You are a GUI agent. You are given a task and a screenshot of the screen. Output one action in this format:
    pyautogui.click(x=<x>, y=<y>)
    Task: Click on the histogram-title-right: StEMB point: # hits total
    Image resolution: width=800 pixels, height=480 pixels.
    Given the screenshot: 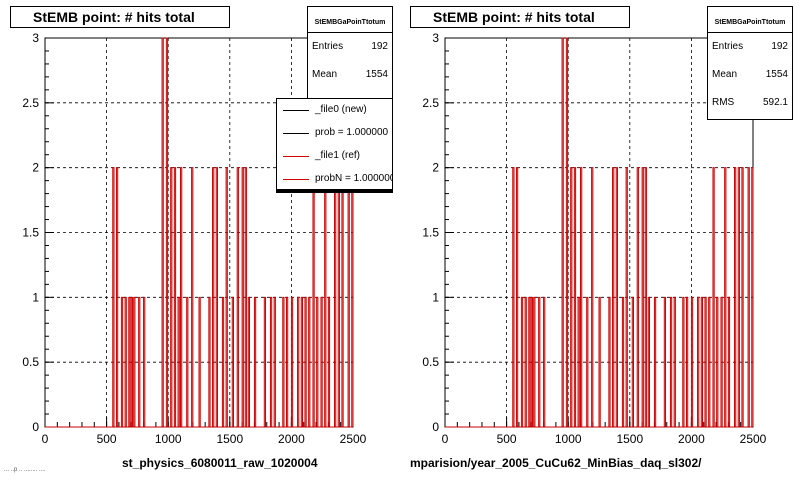 What is the action you would take?
    pyautogui.click(x=520, y=17)
    